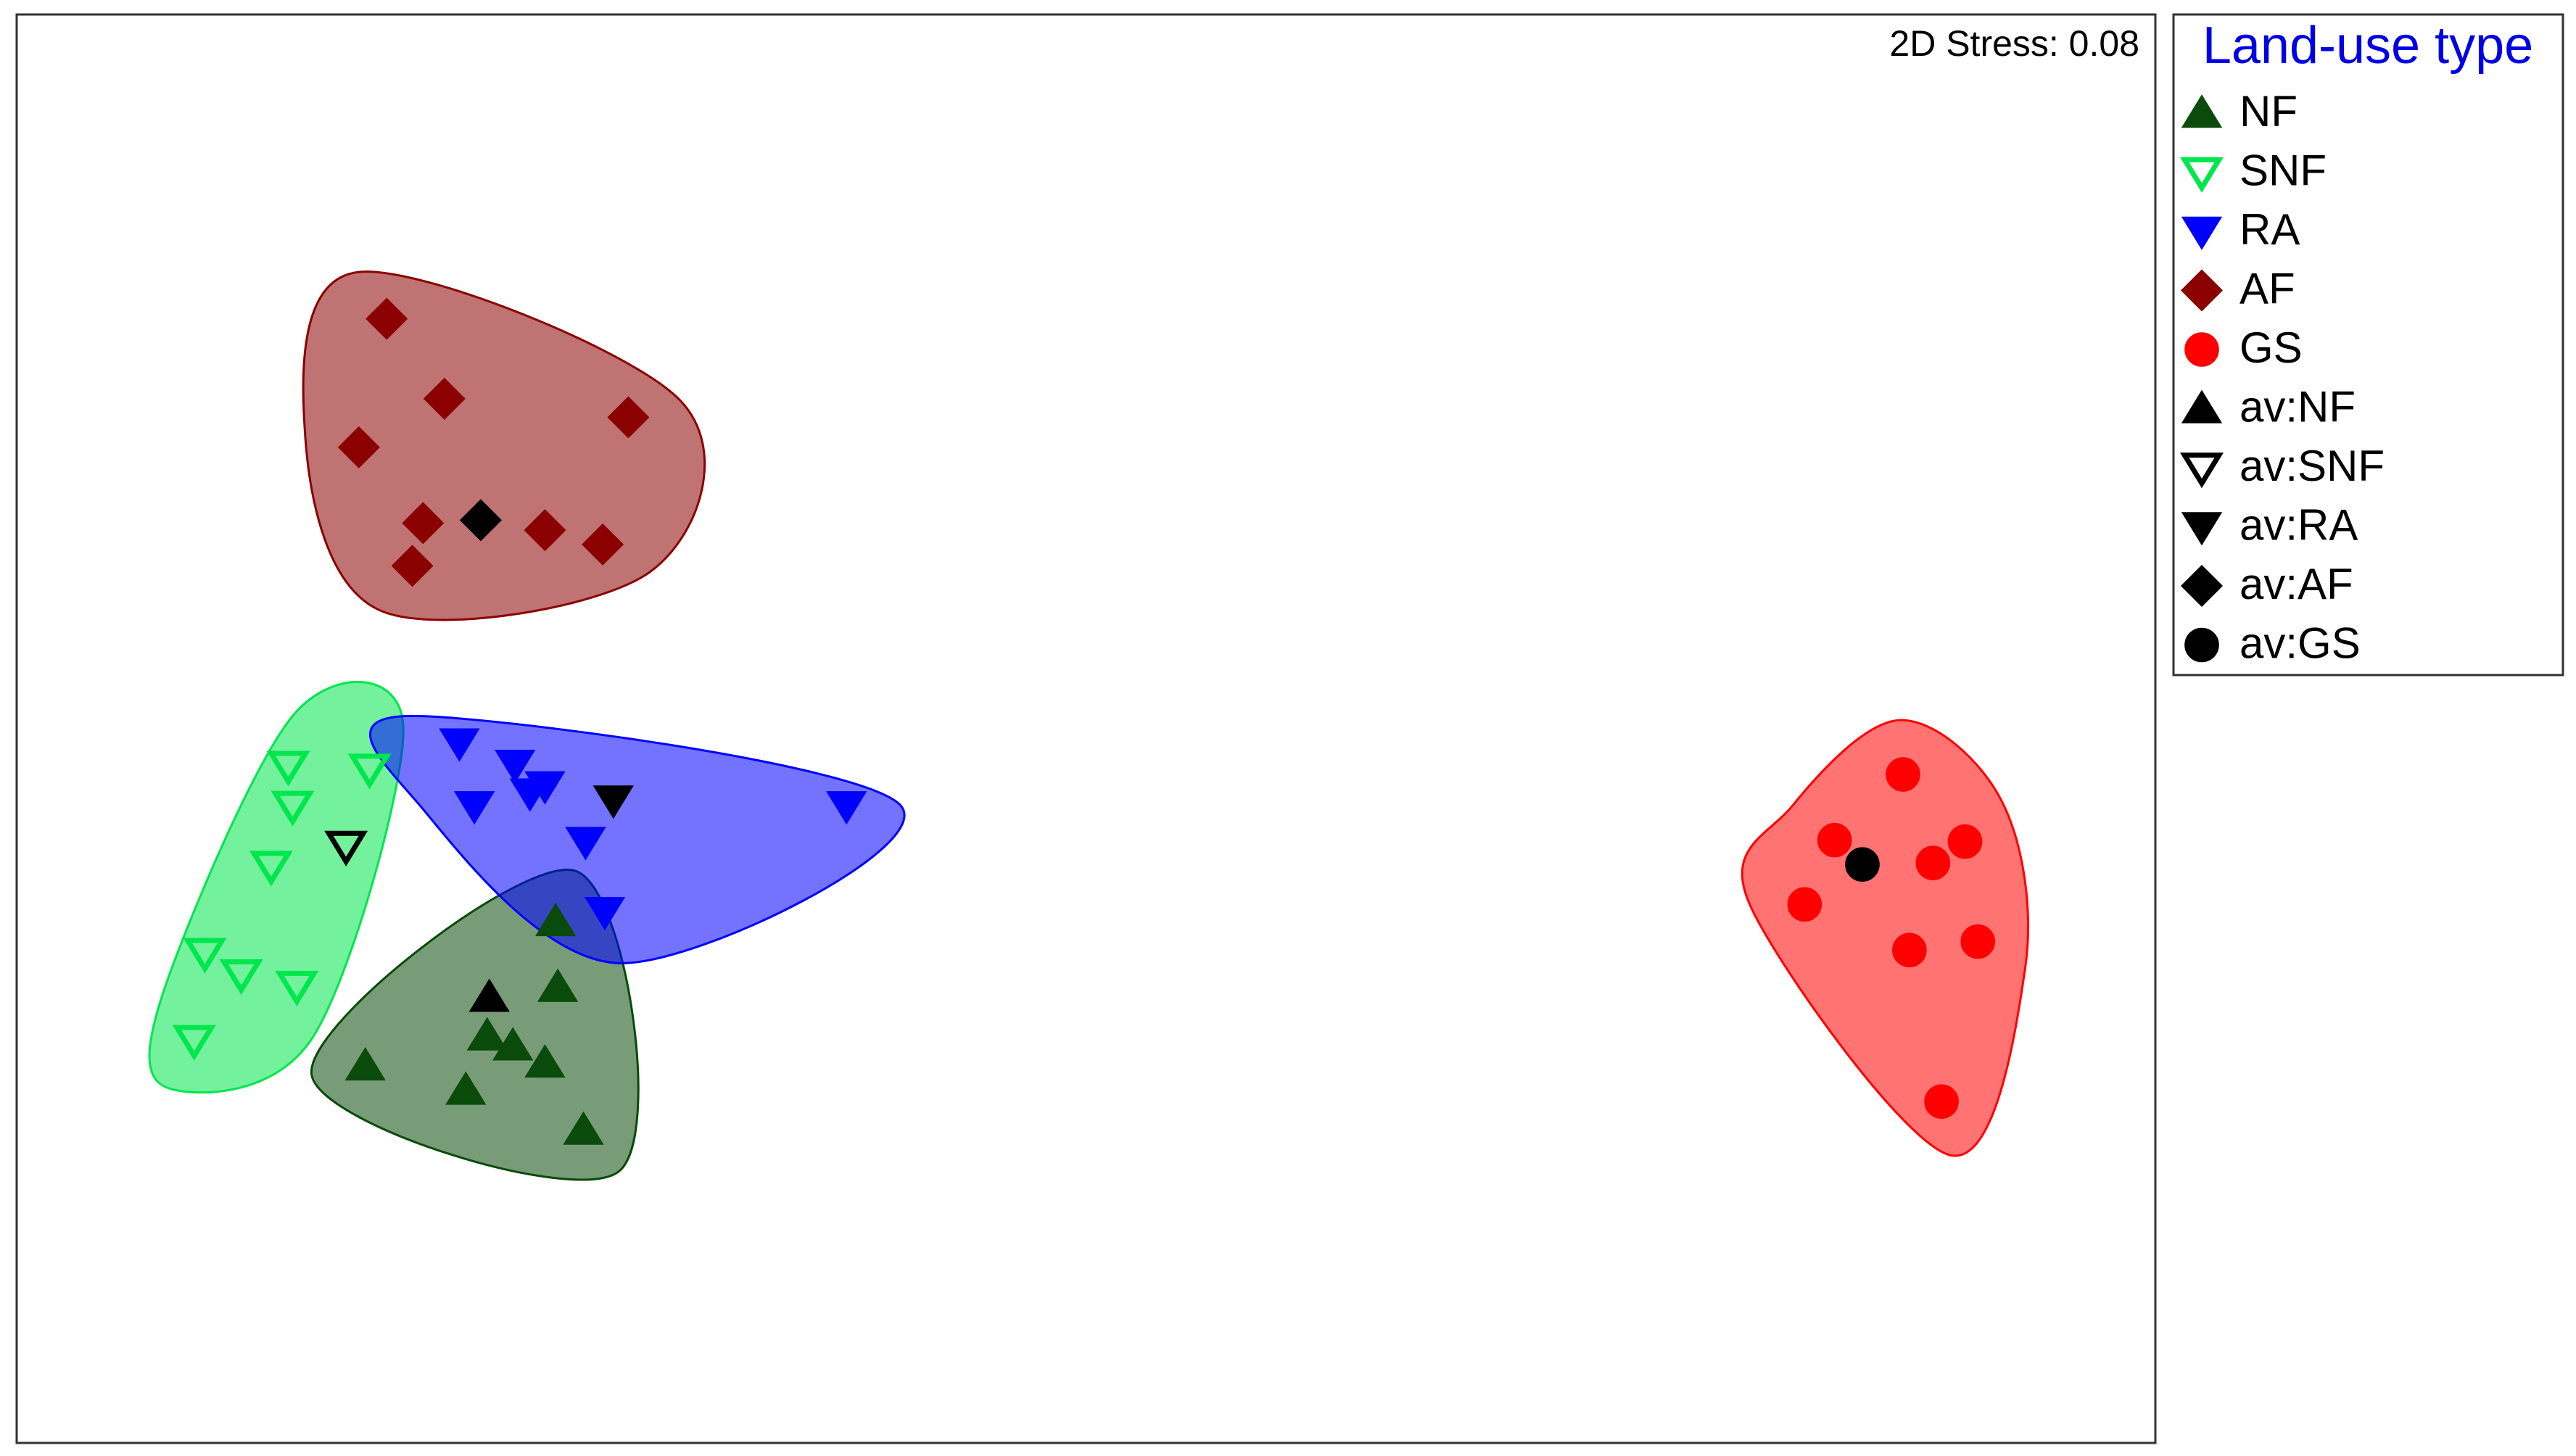 Image resolution: width=2576 pixels, height=1456 pixels. What do you see at coordinates (2300, 643) in the screenshot?
I see `legend-label: av:GS` at bounding box center [2300, 643].